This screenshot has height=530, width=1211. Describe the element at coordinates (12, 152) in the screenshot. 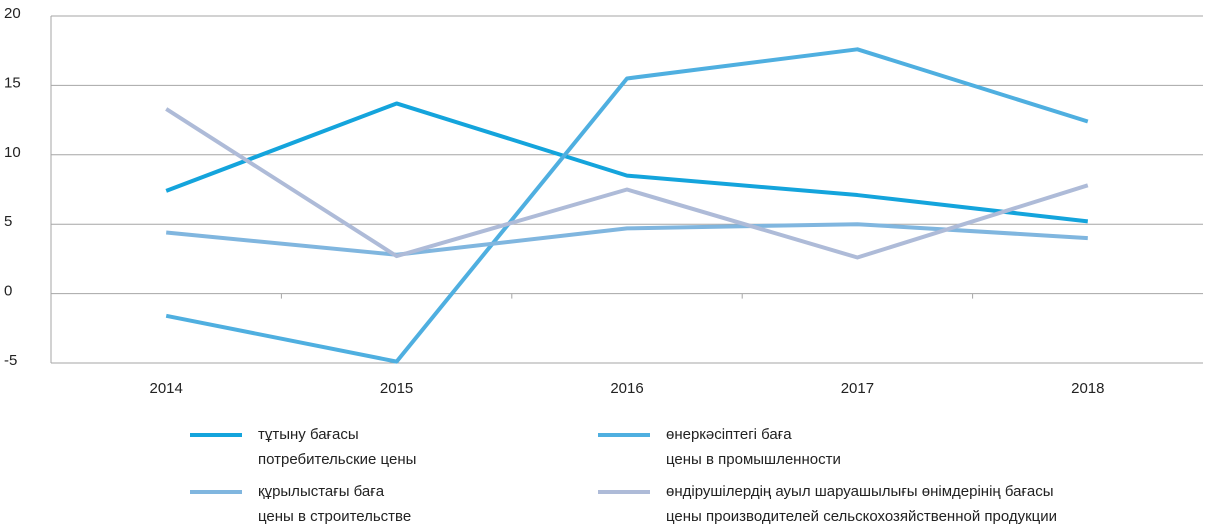

I see `y-tick-label: 10` at that location.